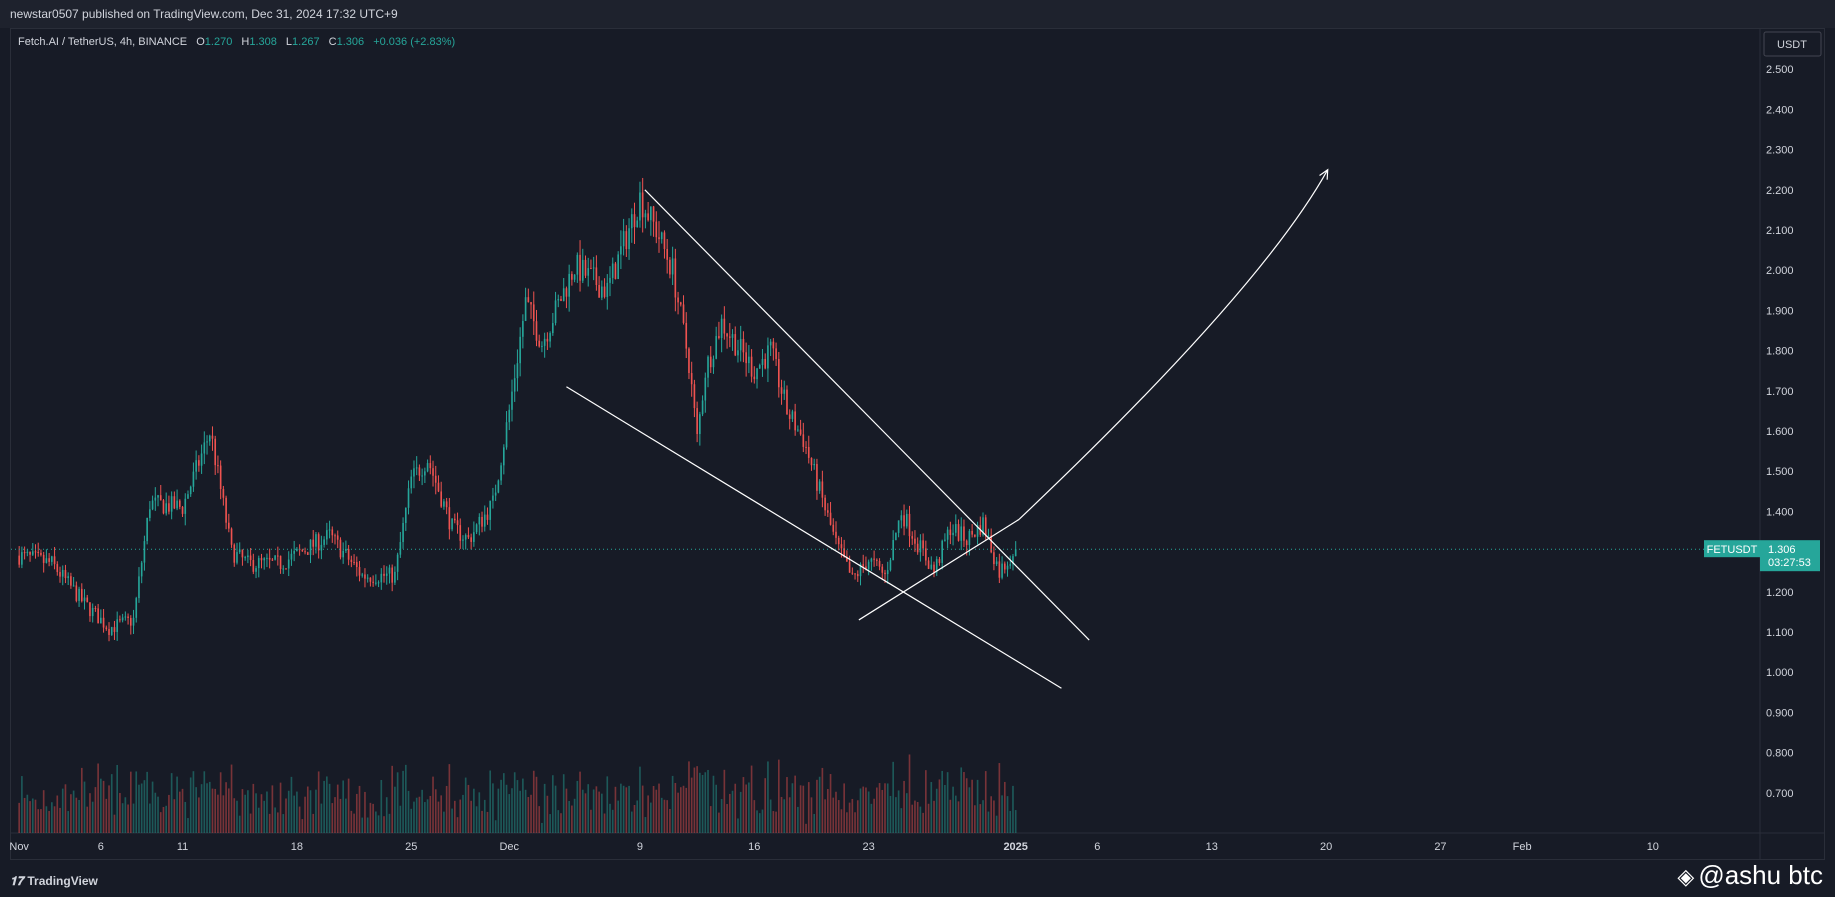 This screenshot has width=1835, height=897. What do you see at coordinates (54, 881) in the screenshot?
I see `tradingview-logo: 𝟏𝟕 TradingView` at bounding box center [54, 881].